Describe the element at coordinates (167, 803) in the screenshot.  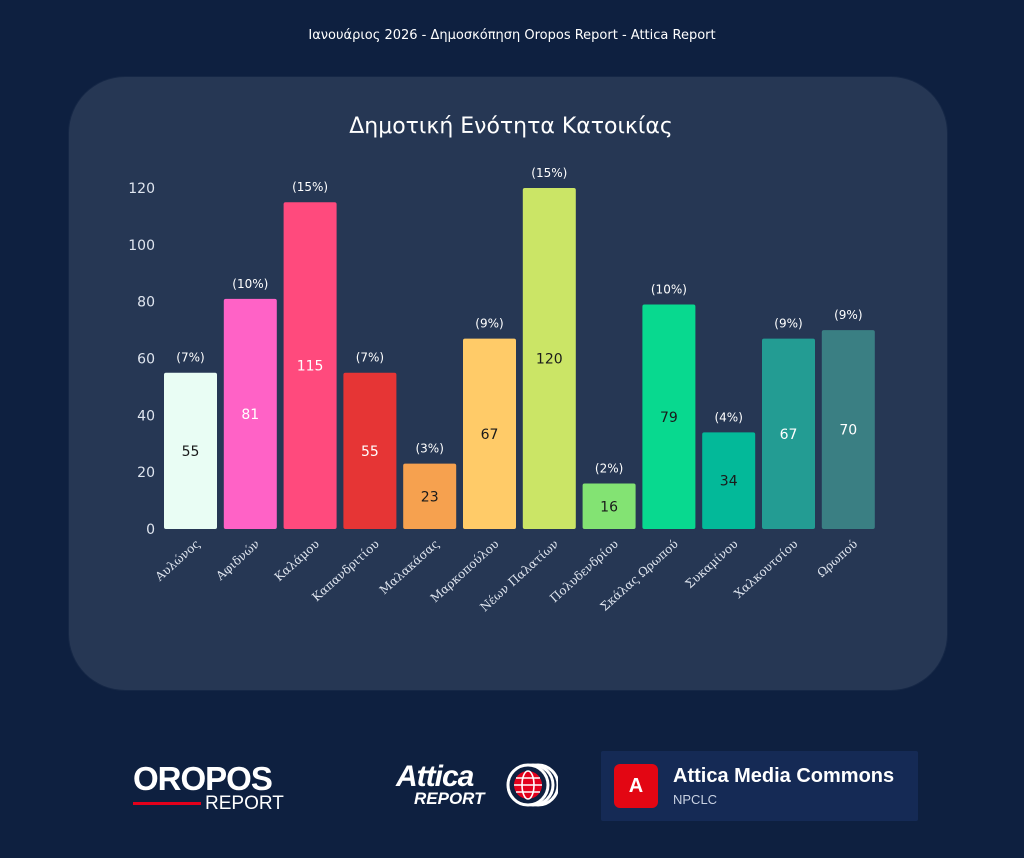
I see `oropos-logo-line` at that location.